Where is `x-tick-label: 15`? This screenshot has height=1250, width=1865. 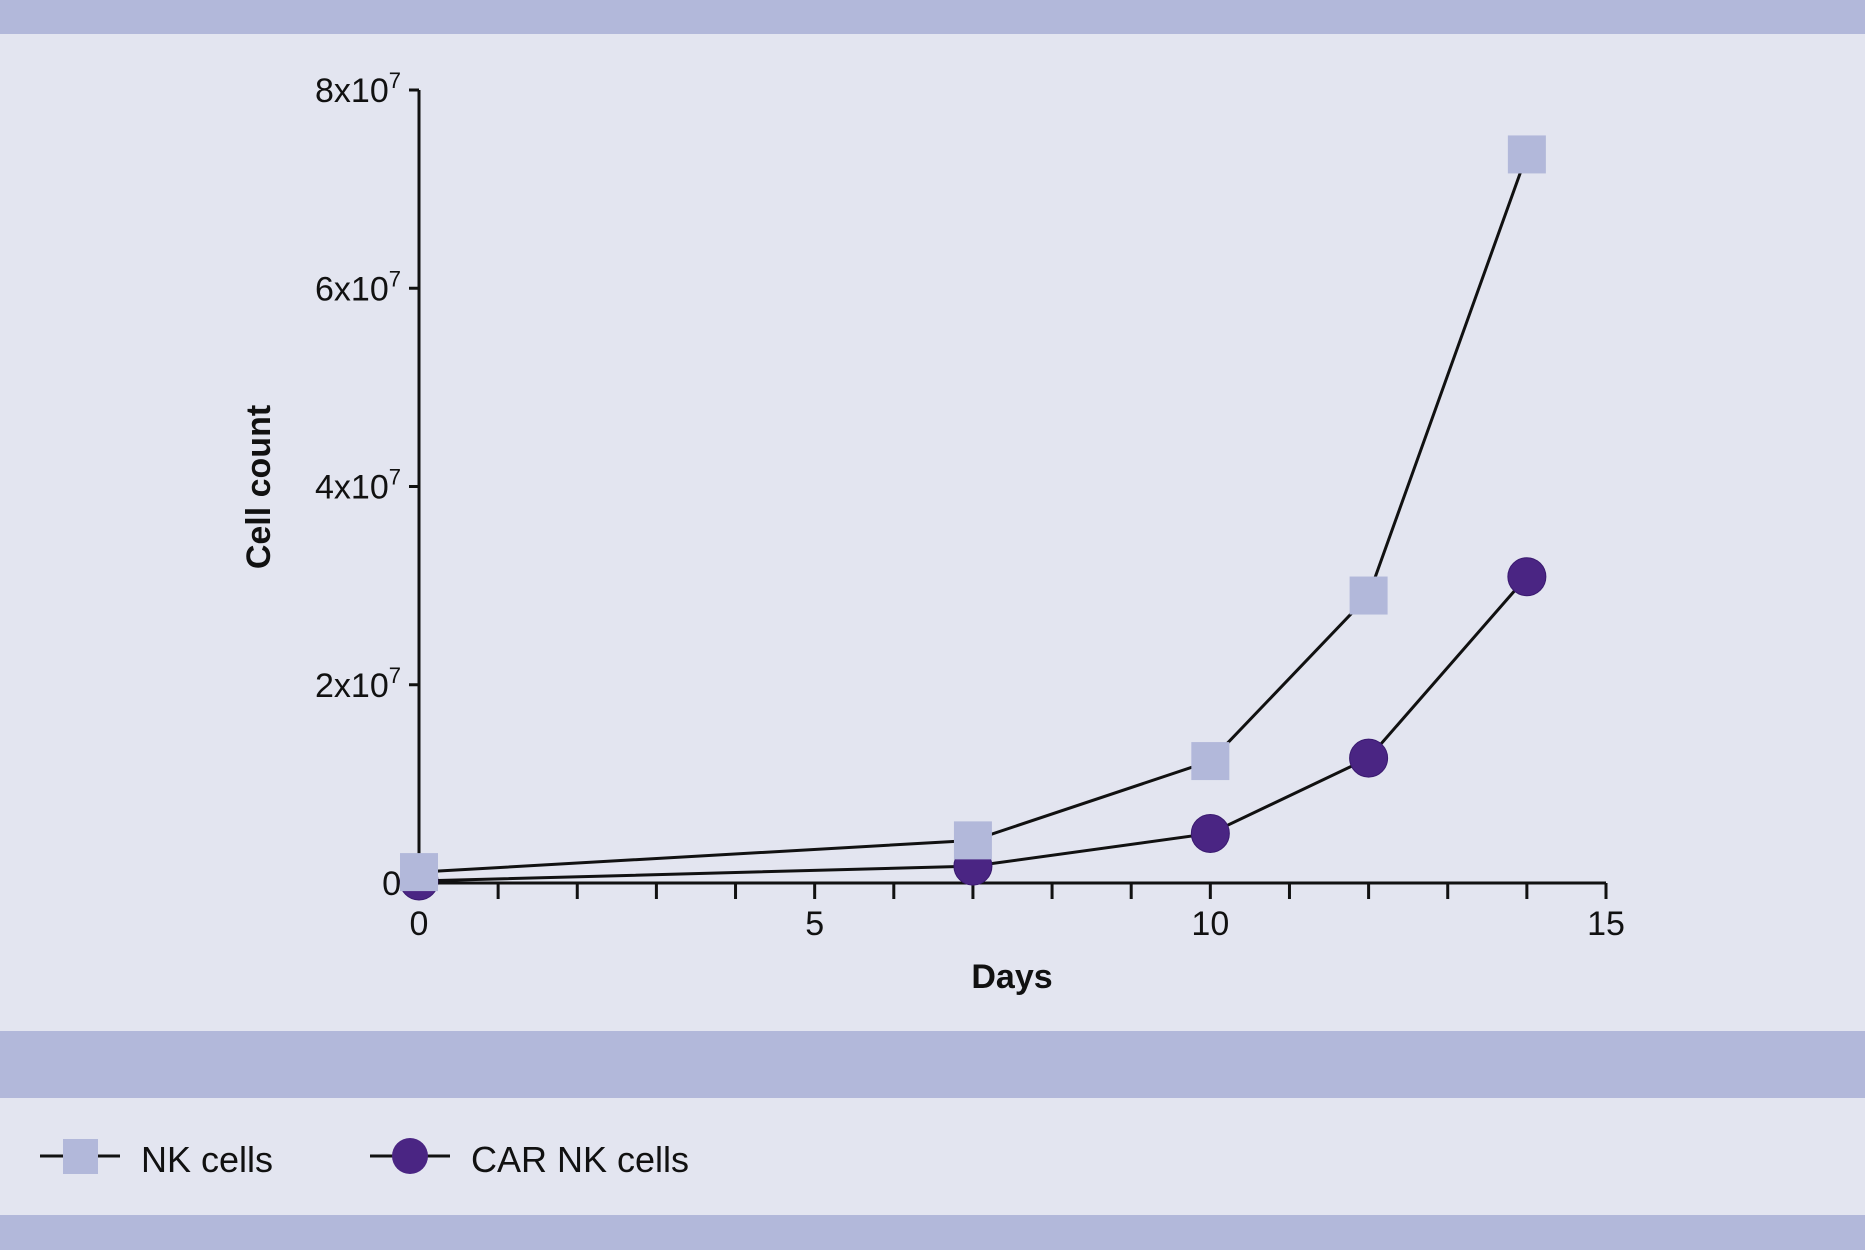
x-tick-label: 15 is located at coordinates (1606, 924).